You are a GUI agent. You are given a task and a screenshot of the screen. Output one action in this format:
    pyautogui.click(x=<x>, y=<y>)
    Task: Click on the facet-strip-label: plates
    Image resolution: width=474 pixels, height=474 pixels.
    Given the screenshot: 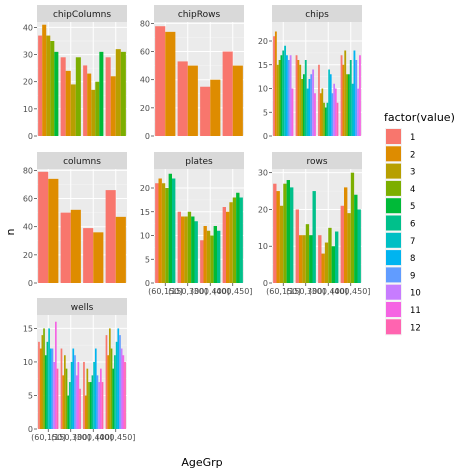 What is the action you would take?
    pyautogui.click(x=199, y=162)
    